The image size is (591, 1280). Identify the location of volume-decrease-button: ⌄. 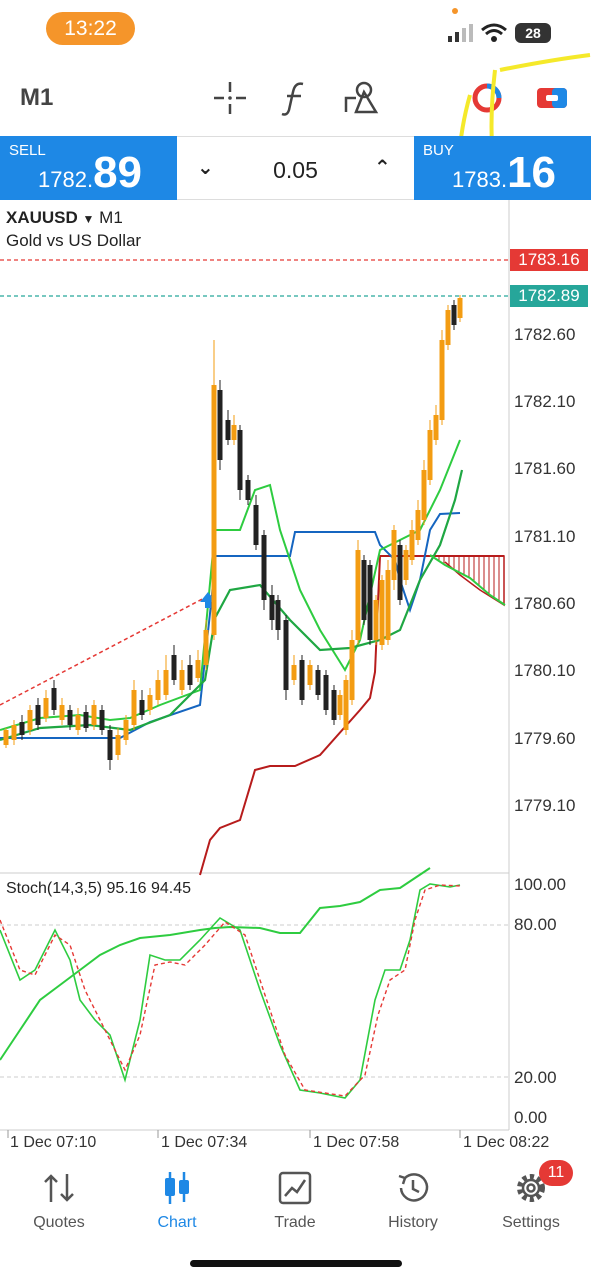
(205, 168).